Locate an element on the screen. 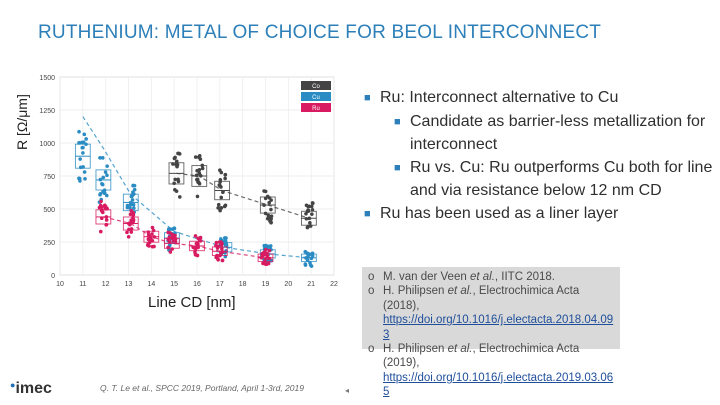 The height and width of the screenshot is (405, 720). reference-source: , Electrochimica Acta (2018), is located at coordinates (481, 298).